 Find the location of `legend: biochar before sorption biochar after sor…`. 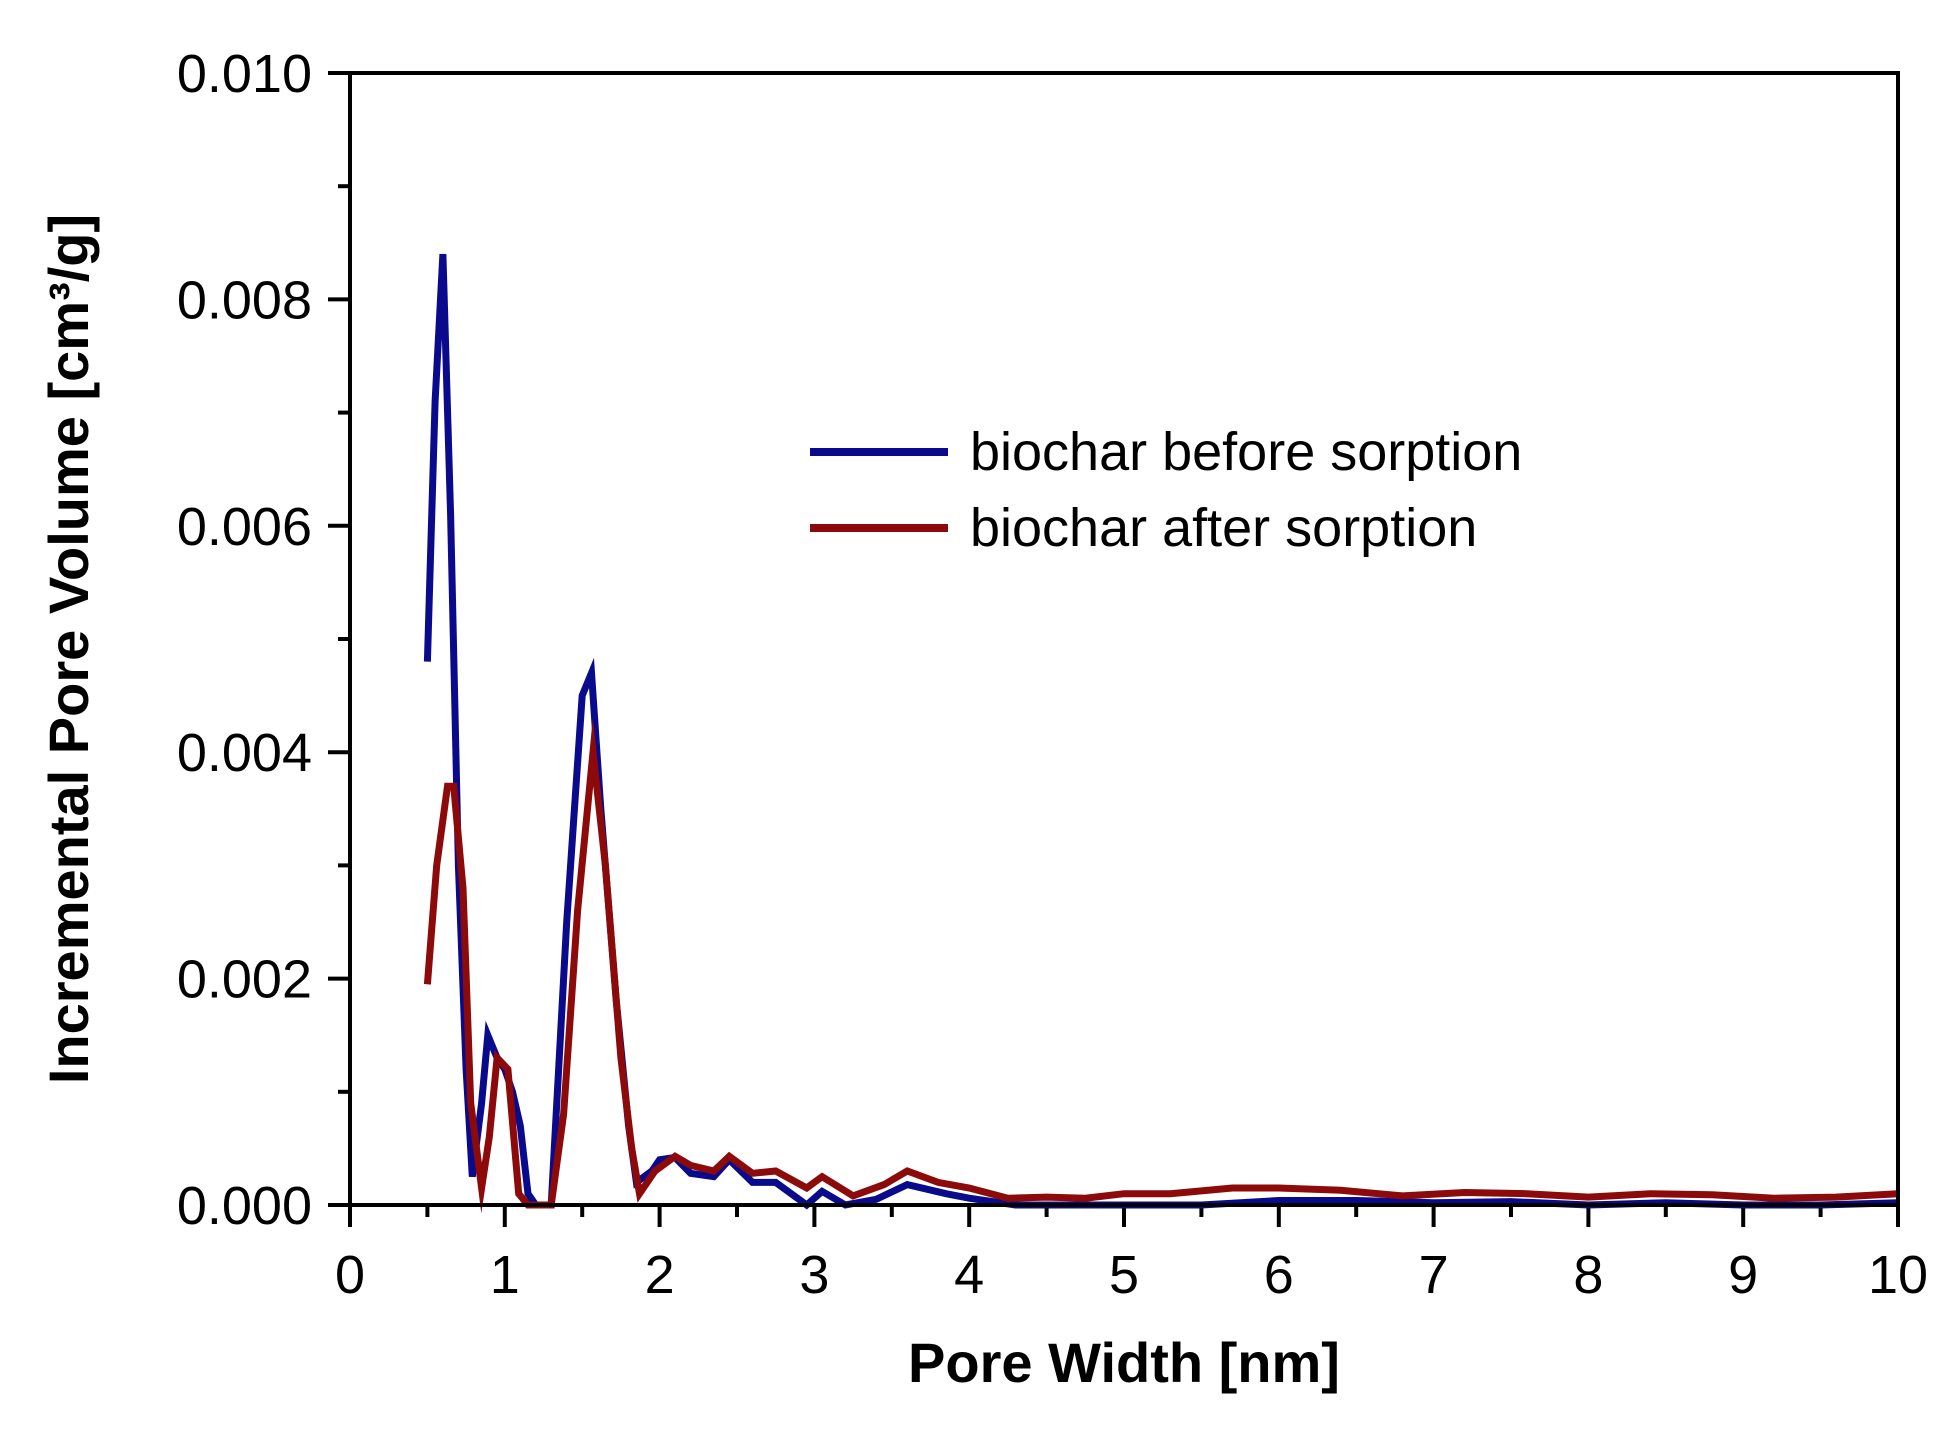

legend: biochar before sorption biochar after sor… is located at coordinates (1166, 490).